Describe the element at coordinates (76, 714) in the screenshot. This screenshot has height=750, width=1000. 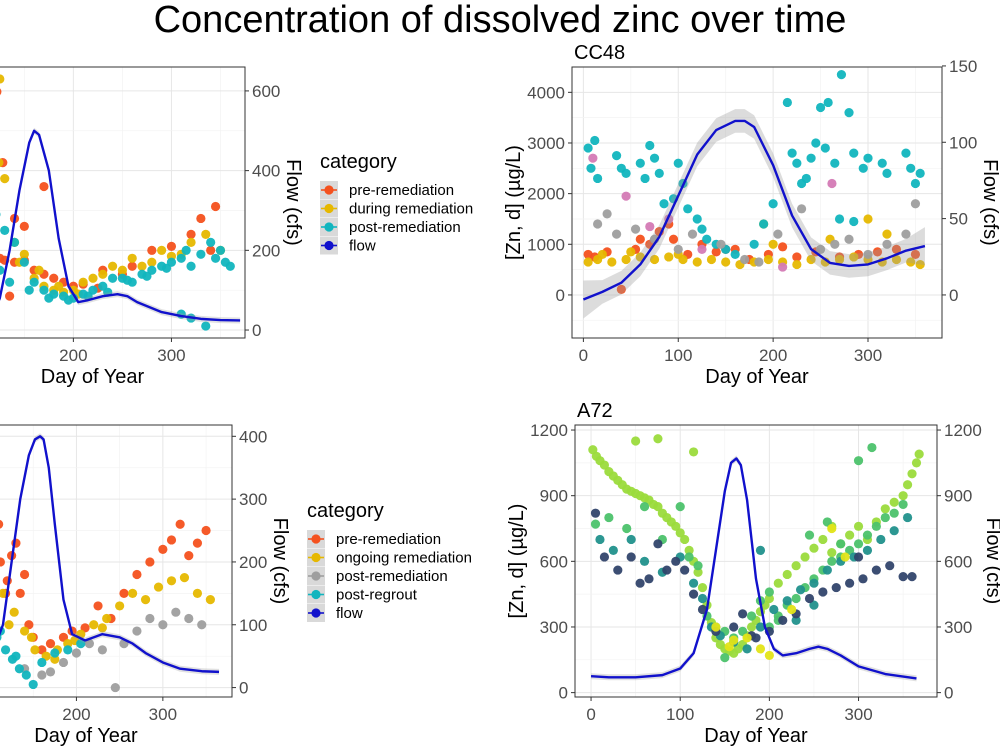
I see `x-tick-label: 200` at that location.